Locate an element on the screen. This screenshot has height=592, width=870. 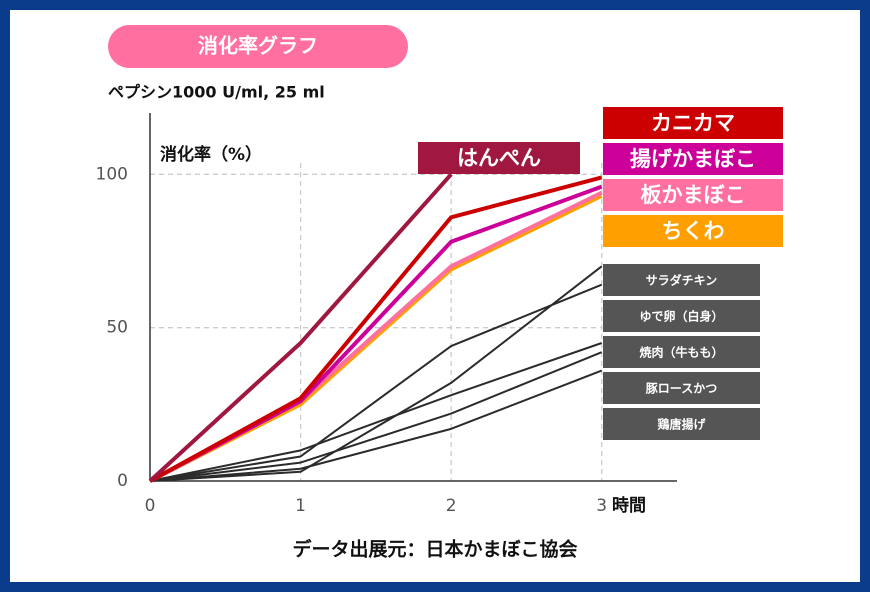
legend-label: はんぺん is located at coordinates (499, 158).